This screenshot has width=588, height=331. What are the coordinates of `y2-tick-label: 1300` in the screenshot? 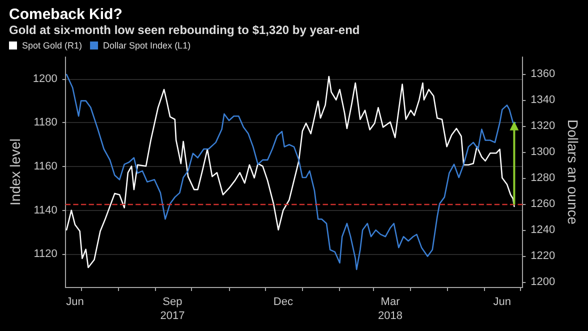 It's located at (543, 152).